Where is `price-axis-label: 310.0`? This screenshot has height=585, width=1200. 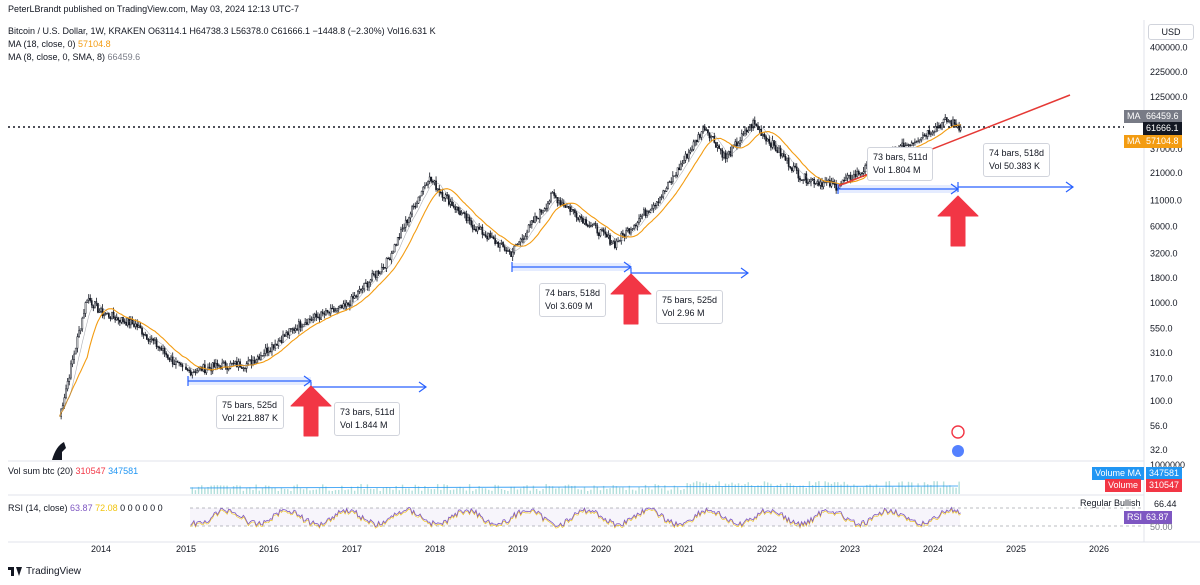
price-axis-label: 310.0 is located at coordinates (1161, 353).